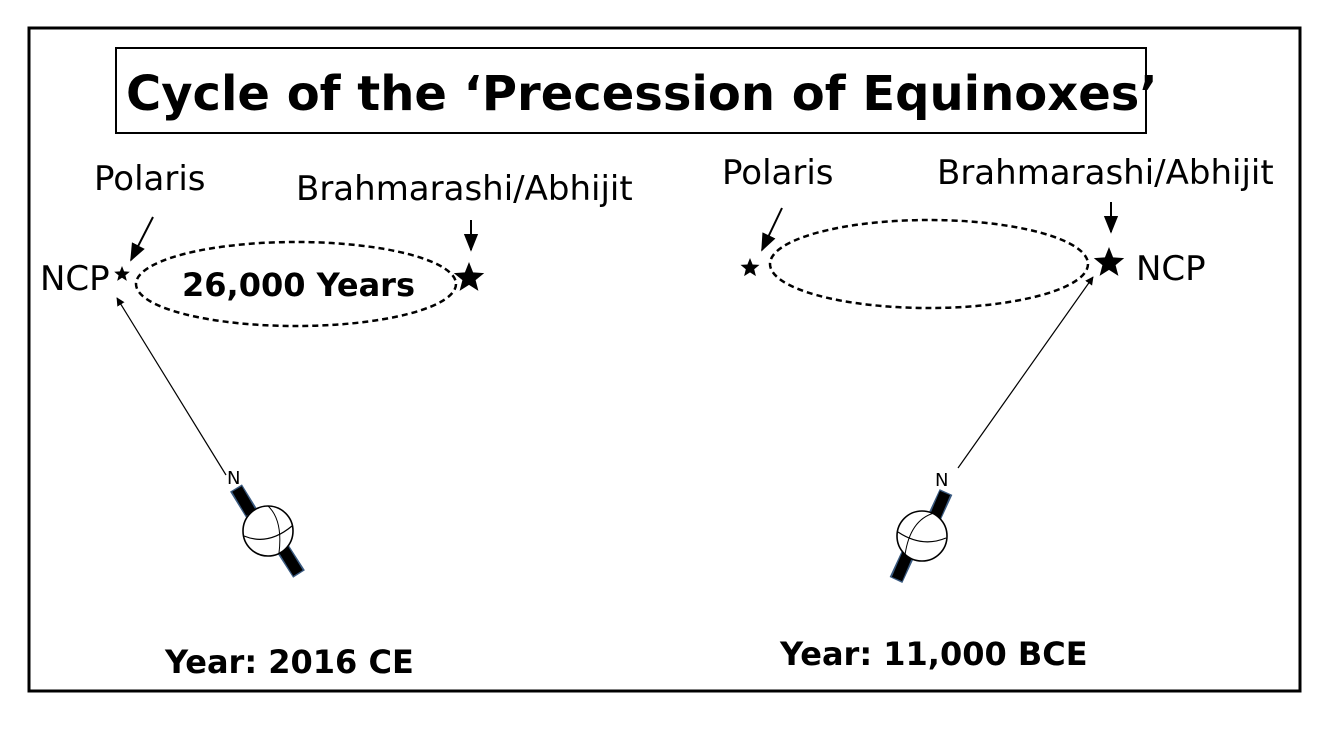  What do you see at coordinates (941, 480) in the screenshot?
I see `right-axis-north-label: N` at bounding box center [941, 480].